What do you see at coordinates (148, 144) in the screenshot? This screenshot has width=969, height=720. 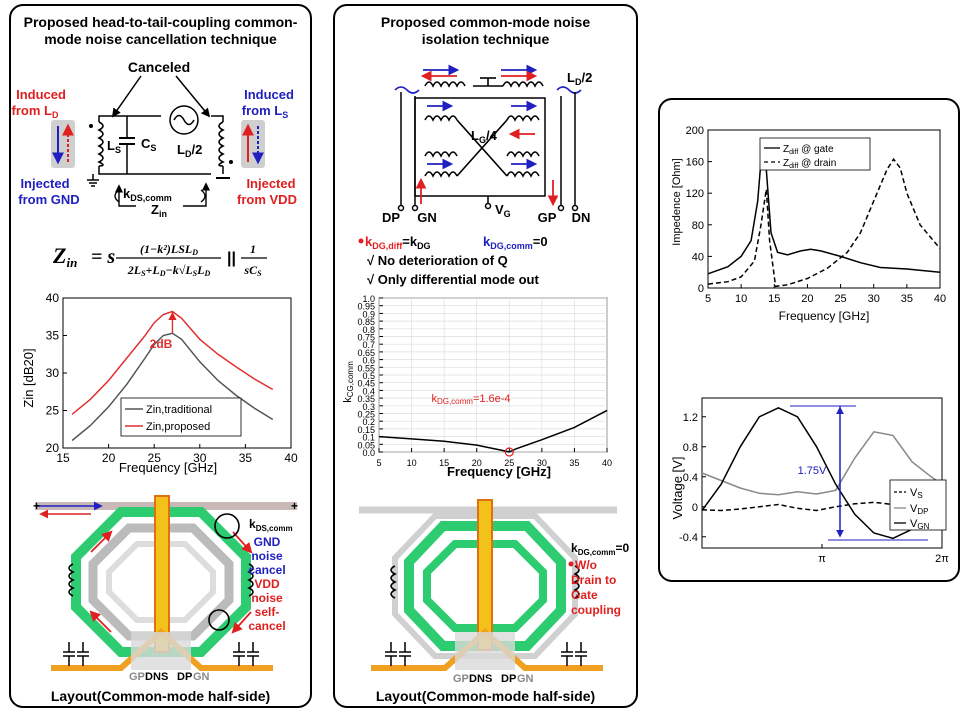 I see `cs-label: CS` at bounding box center [148, 144].